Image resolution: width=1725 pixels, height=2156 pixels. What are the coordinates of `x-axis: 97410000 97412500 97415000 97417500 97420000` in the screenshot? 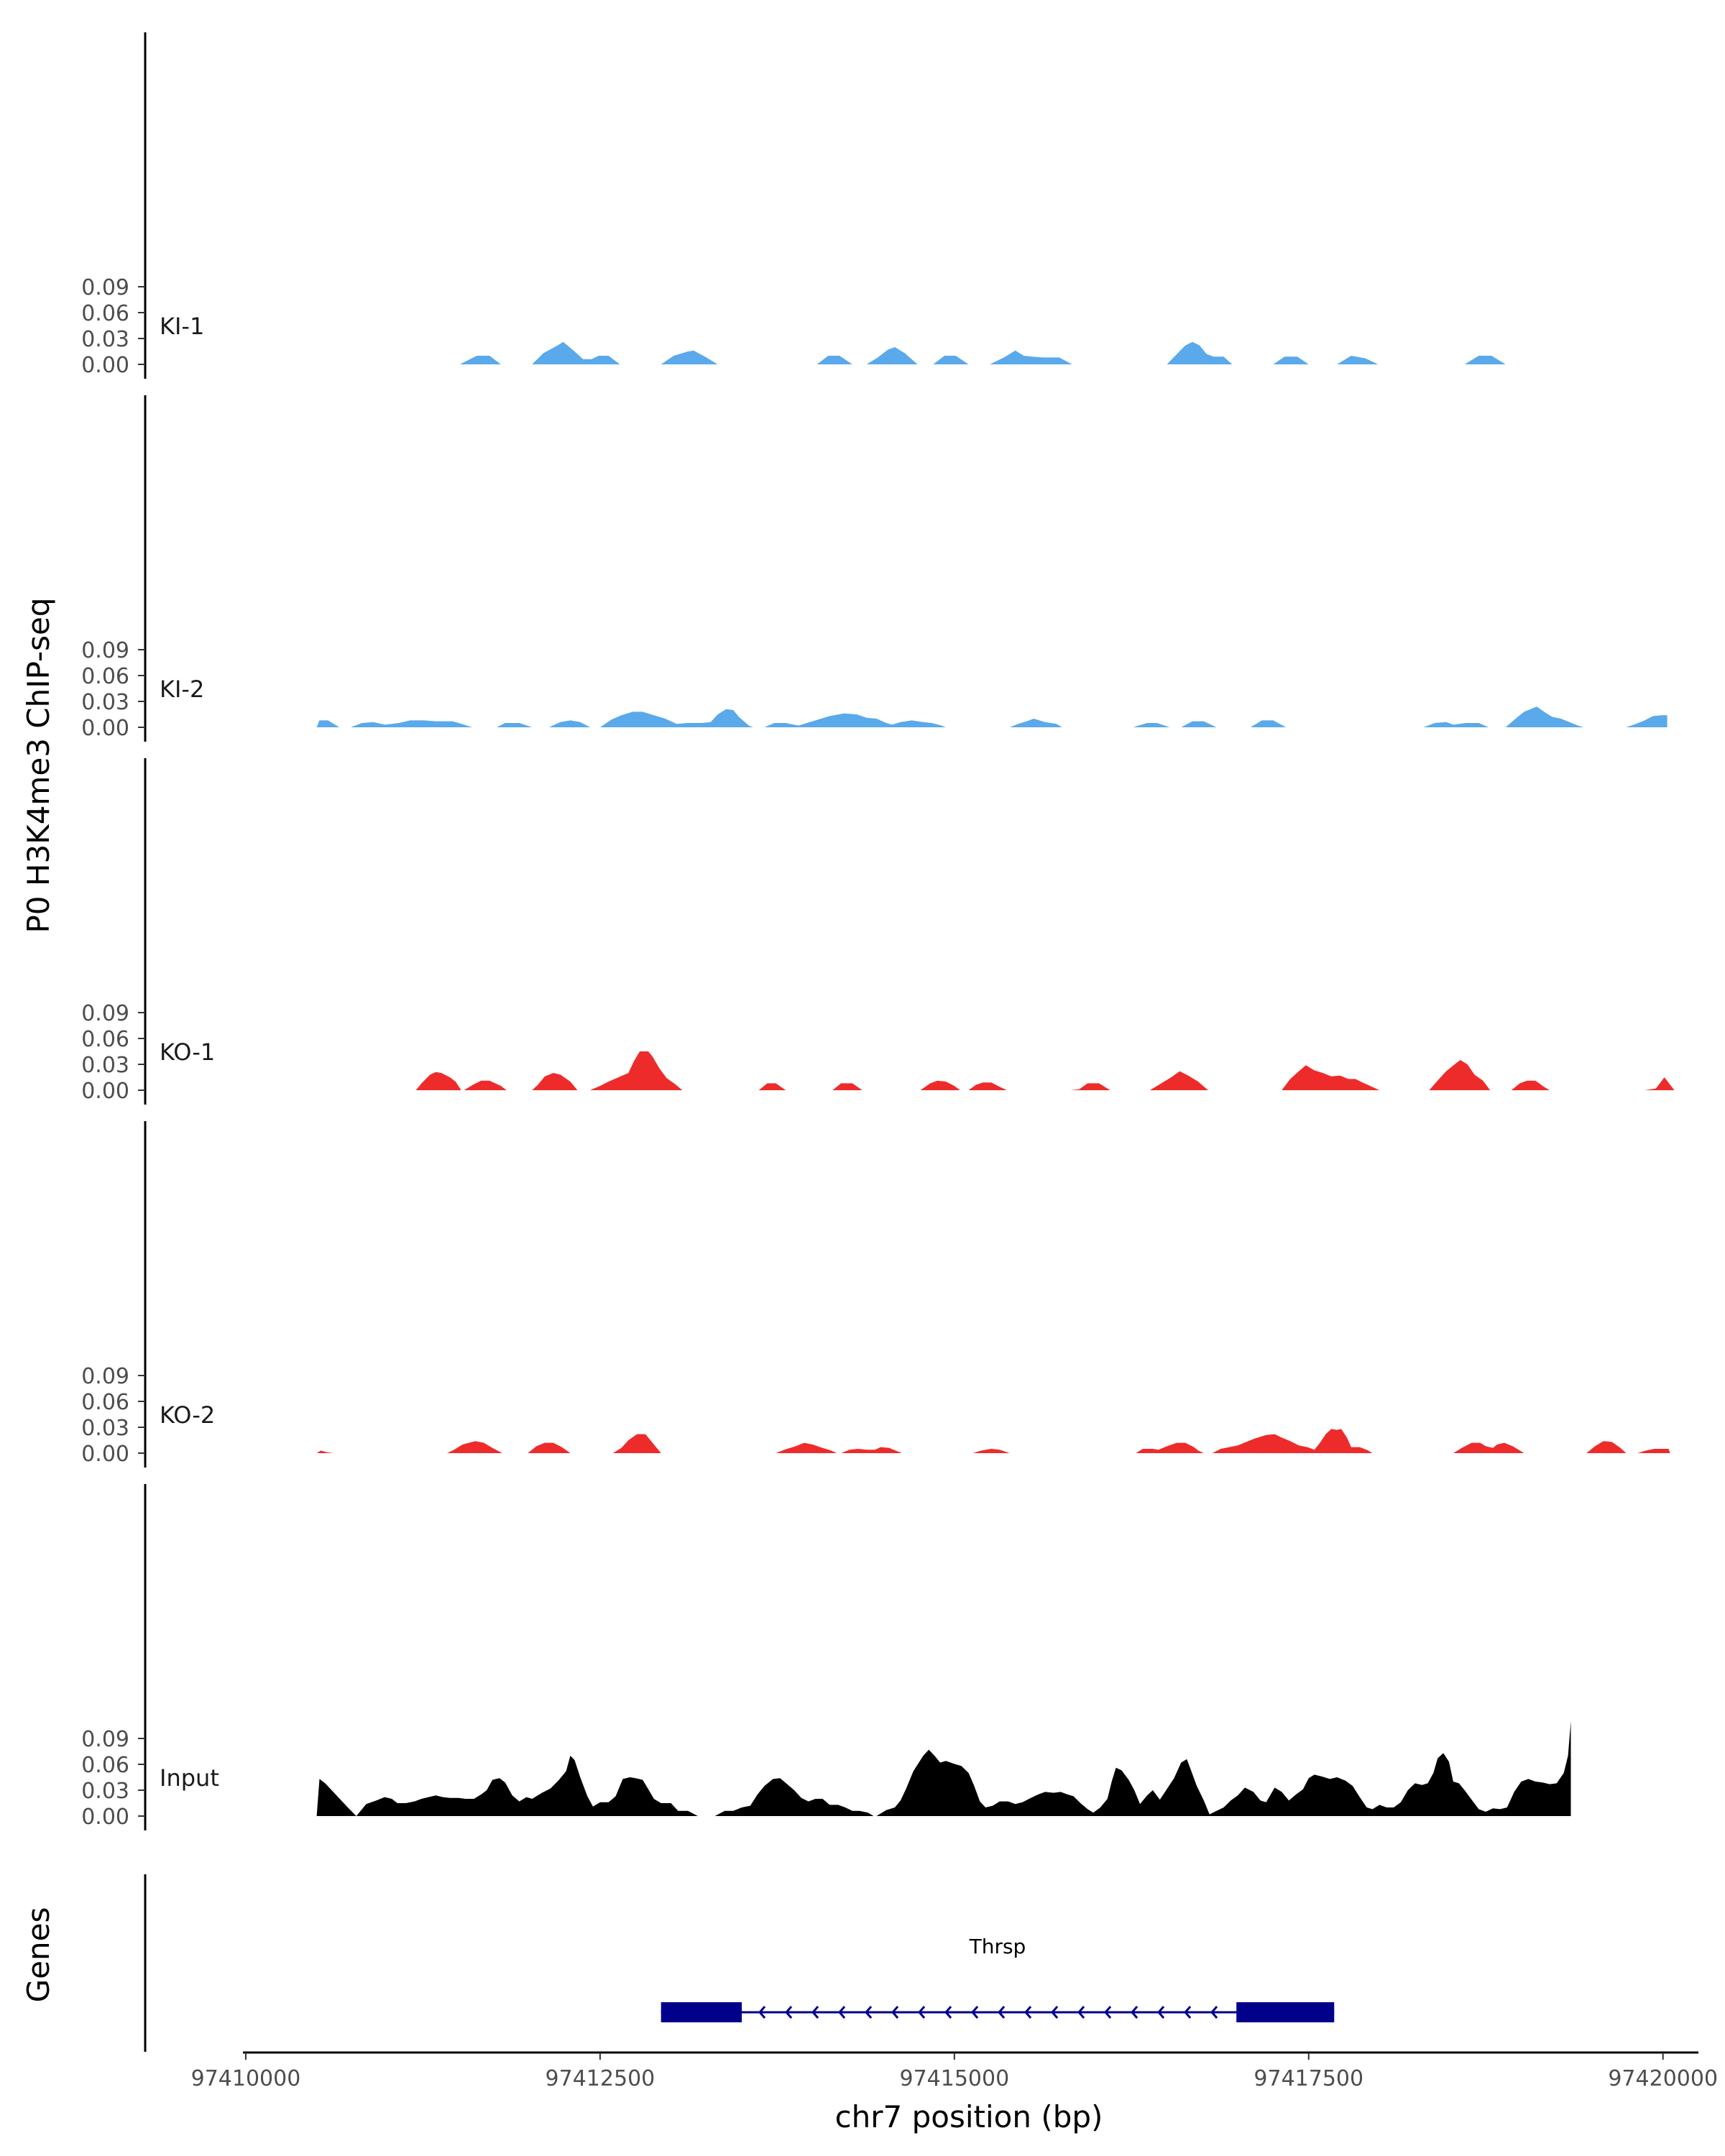 It's located at (954, 2071).